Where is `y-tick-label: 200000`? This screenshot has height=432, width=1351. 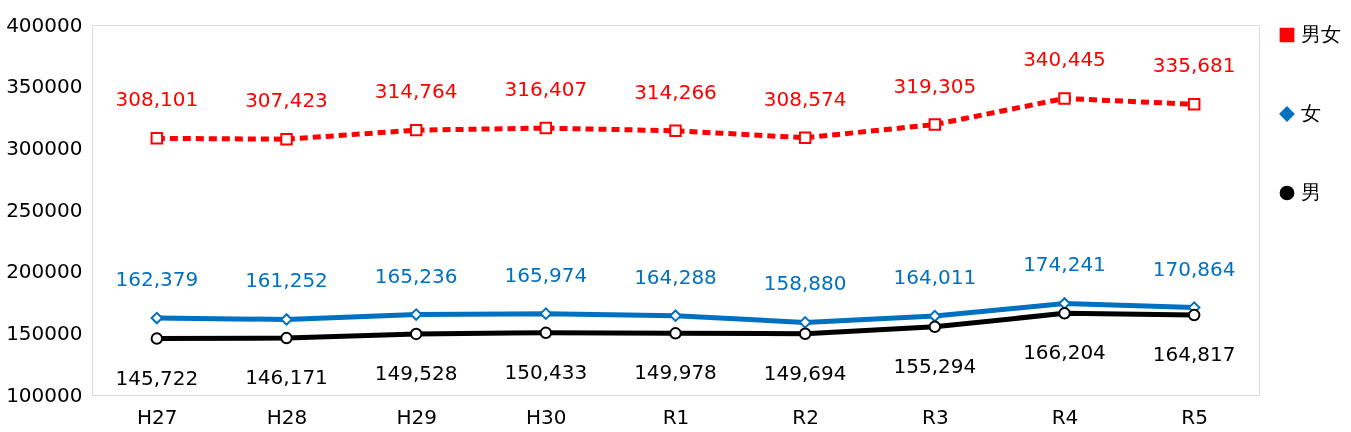 y-tick-label: 200000 is located at coordinates (44, 271).